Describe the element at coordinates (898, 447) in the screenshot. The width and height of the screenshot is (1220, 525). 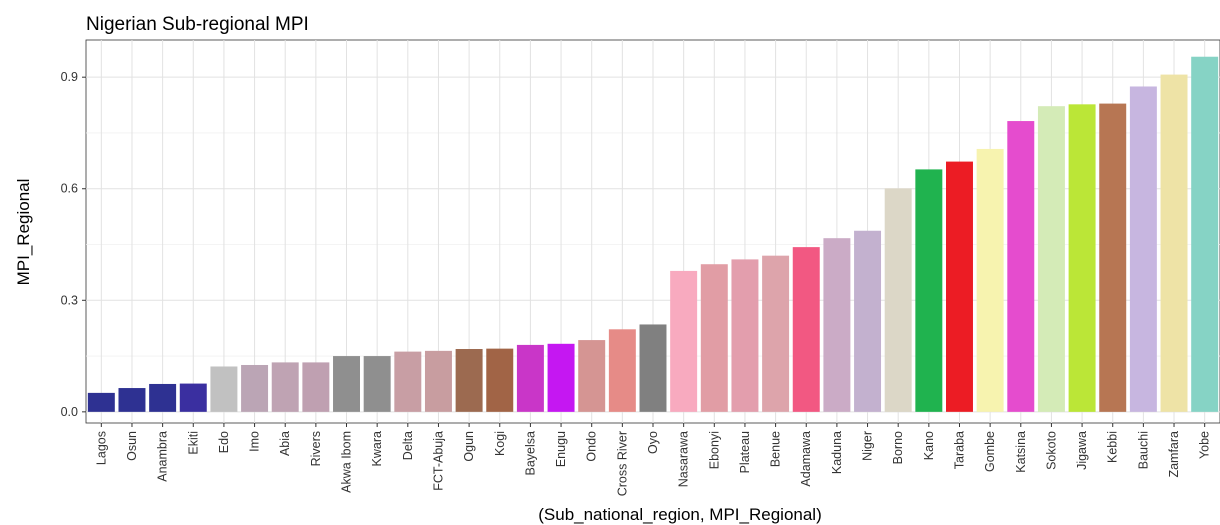
I see `x-tick-label: Borno` at that location.